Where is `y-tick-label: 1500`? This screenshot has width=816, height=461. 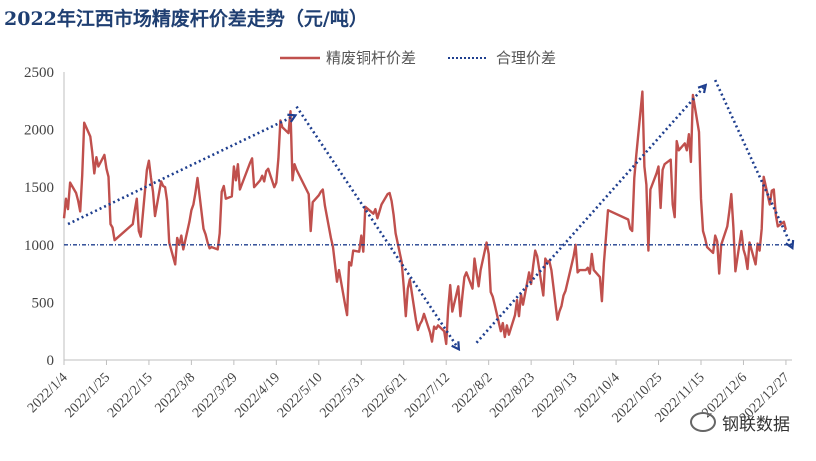 y-tick-label: 1500 is located at coordinates (39, 188).